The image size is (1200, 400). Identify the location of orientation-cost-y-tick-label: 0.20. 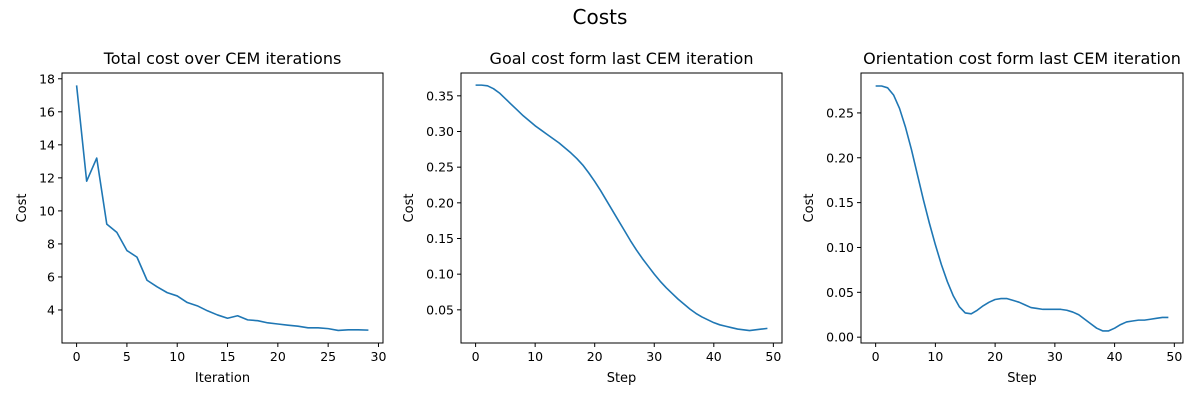
(840, 157).